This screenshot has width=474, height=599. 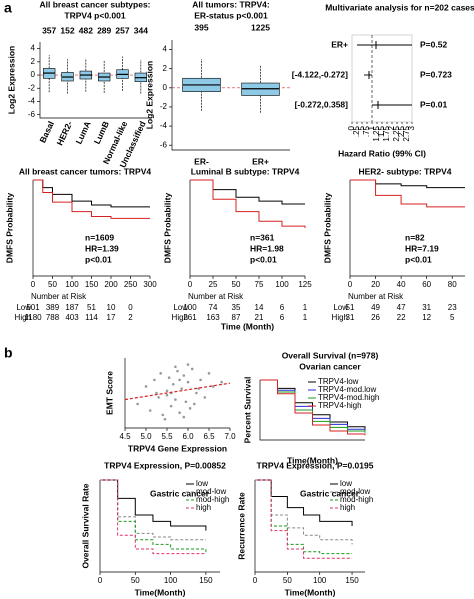 What do you see at coordinates (375, 317) in the screenshot?
I see `risk-value: 26` at bounding box center [375, 317].